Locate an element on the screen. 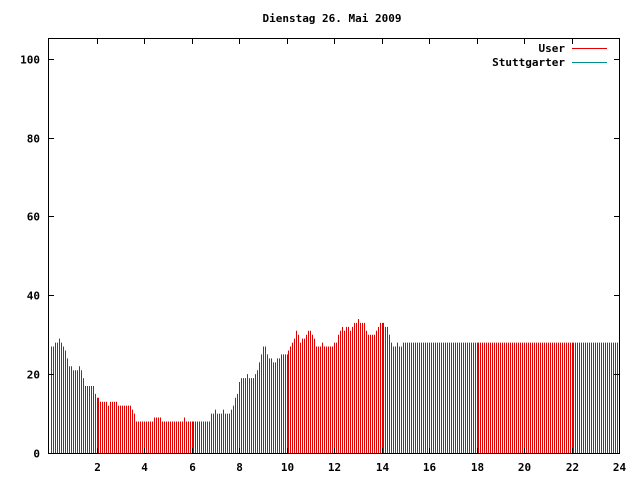 Image resolution: width=640 pixels, height=480 pixels. x-tick-label: 18 is located at coordinates (477, 467).